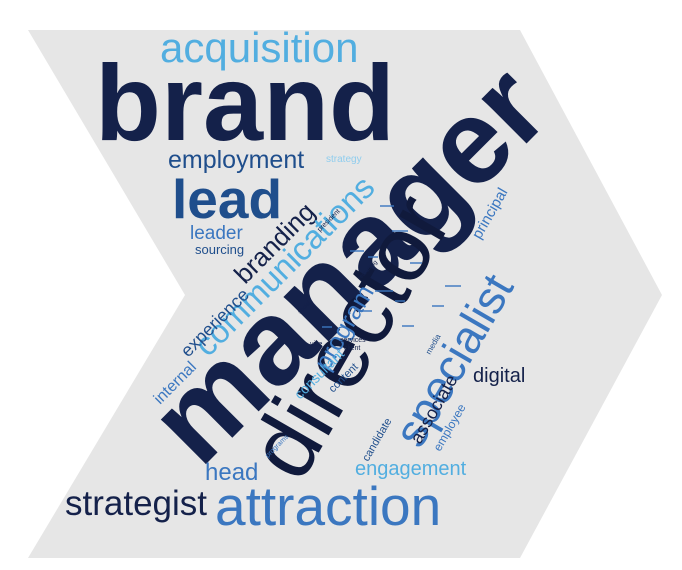  Describe the element at coordinates (219, 249) in the screenshot. I see `word-sourcing: sourcing` at that location.